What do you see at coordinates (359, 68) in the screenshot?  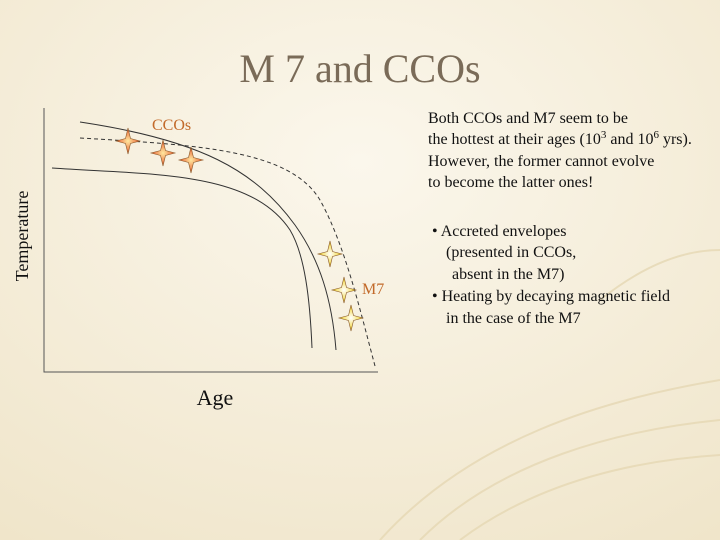 I see `title: M 7 and CCOs` at bounding box center [359, 68].